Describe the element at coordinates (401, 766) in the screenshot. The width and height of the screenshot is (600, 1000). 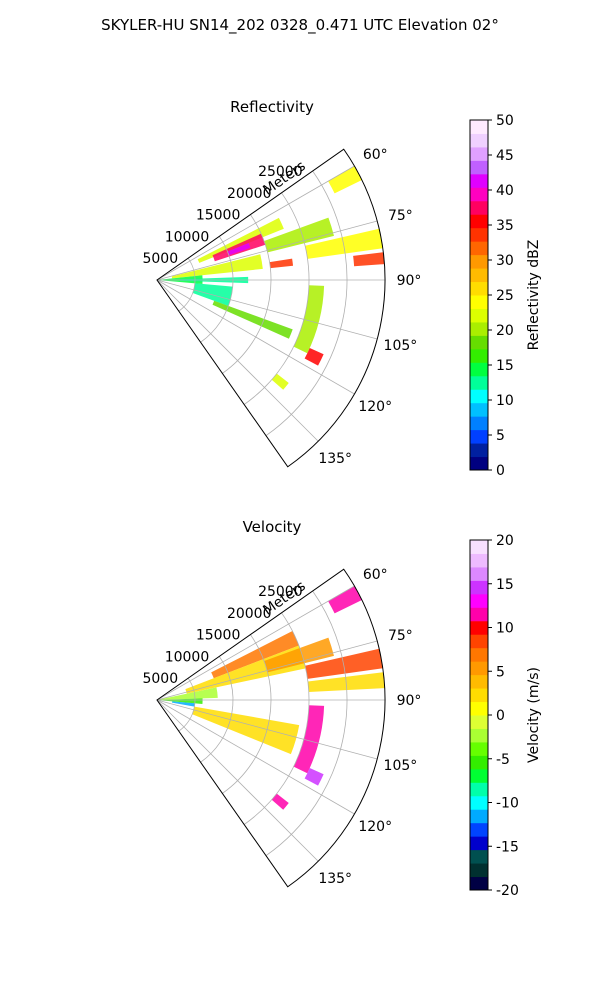
I see `azimuth-tick-label: 105°` at that location.